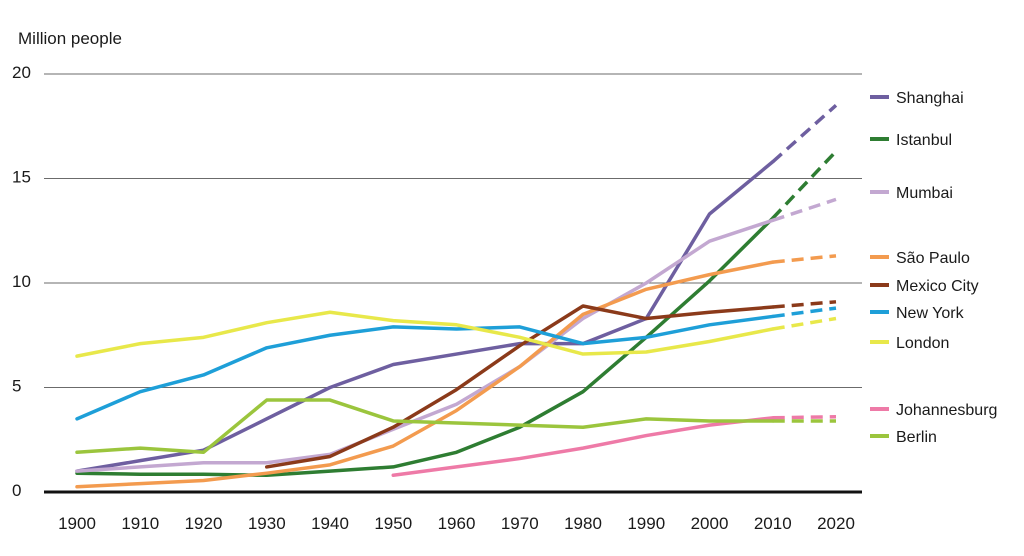  What do you see at coordinates (21, 72) in the screenshot?
I see `y-tick-label: 20` at bounding box center [21, 72].